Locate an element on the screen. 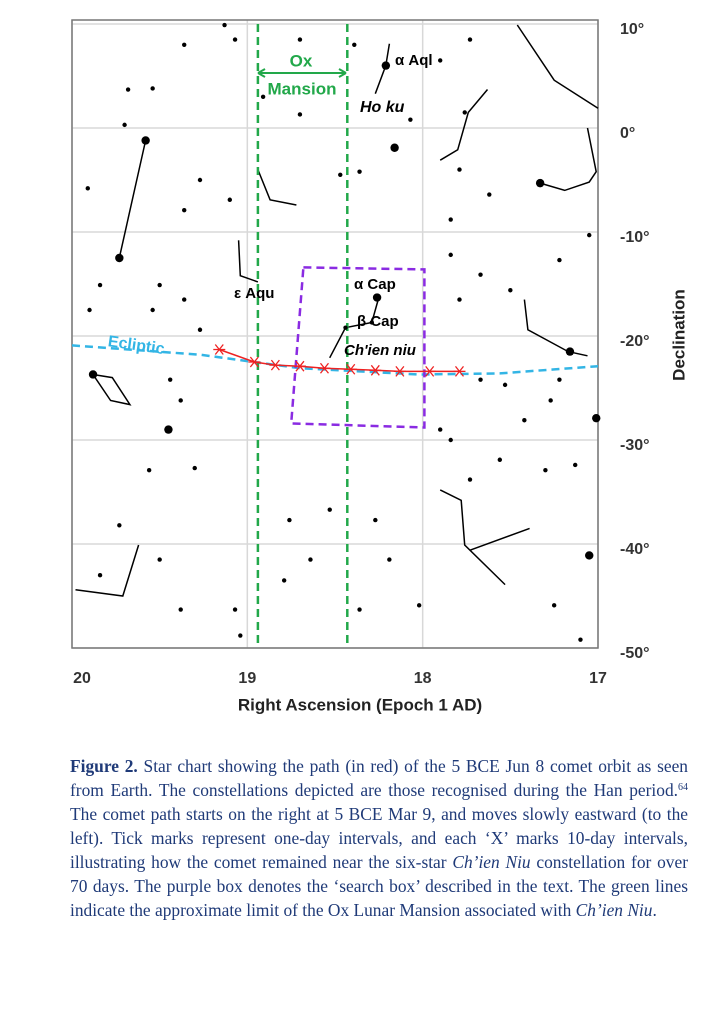 Image resolution: width=714 pixels, height=1024 pixels. y-tick-label: 10° is located at coordinates (632, 29).